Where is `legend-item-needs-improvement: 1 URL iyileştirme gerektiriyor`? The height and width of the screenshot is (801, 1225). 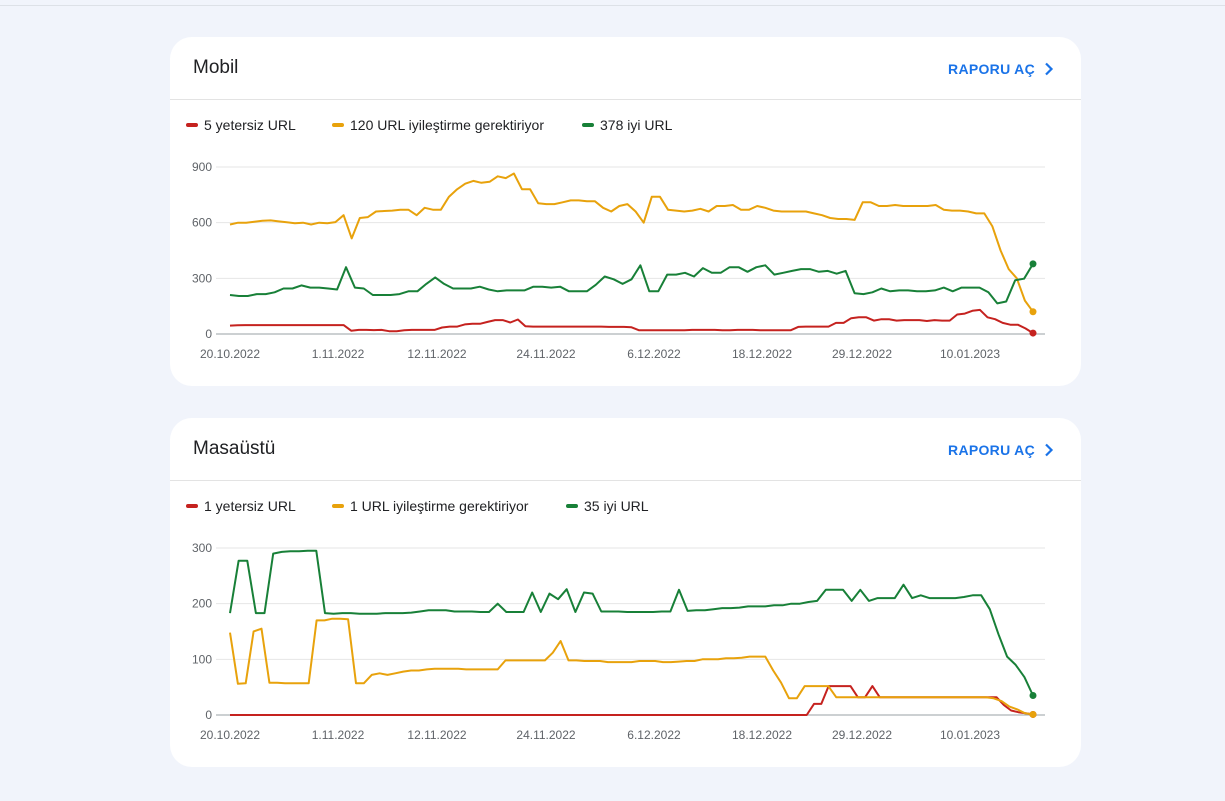
legend-item-needs-improvement: 1 URL iyileştirme gerektiriyor is located at coordinates (430, 506).